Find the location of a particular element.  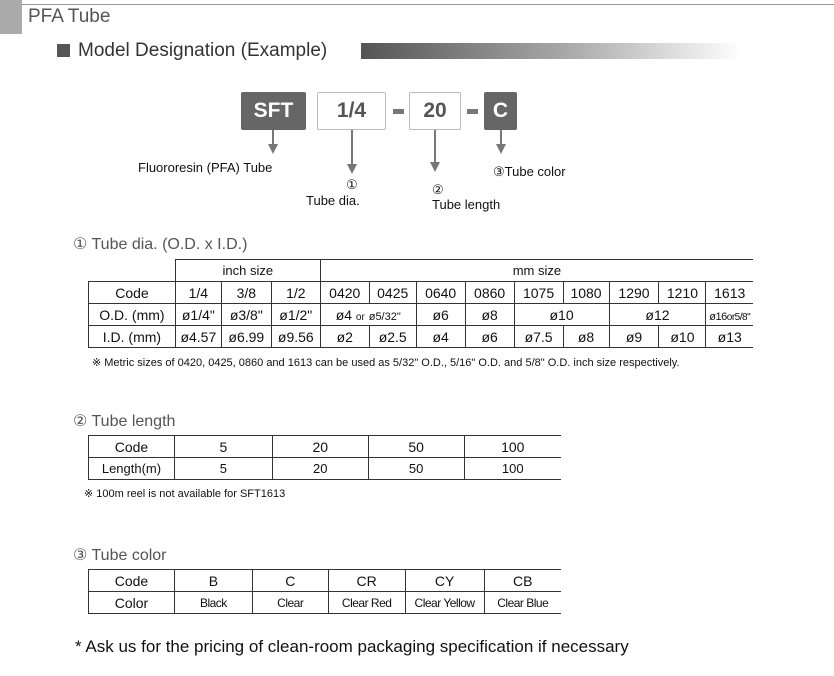

cell: ø2 is located at coordinates (344, 336).